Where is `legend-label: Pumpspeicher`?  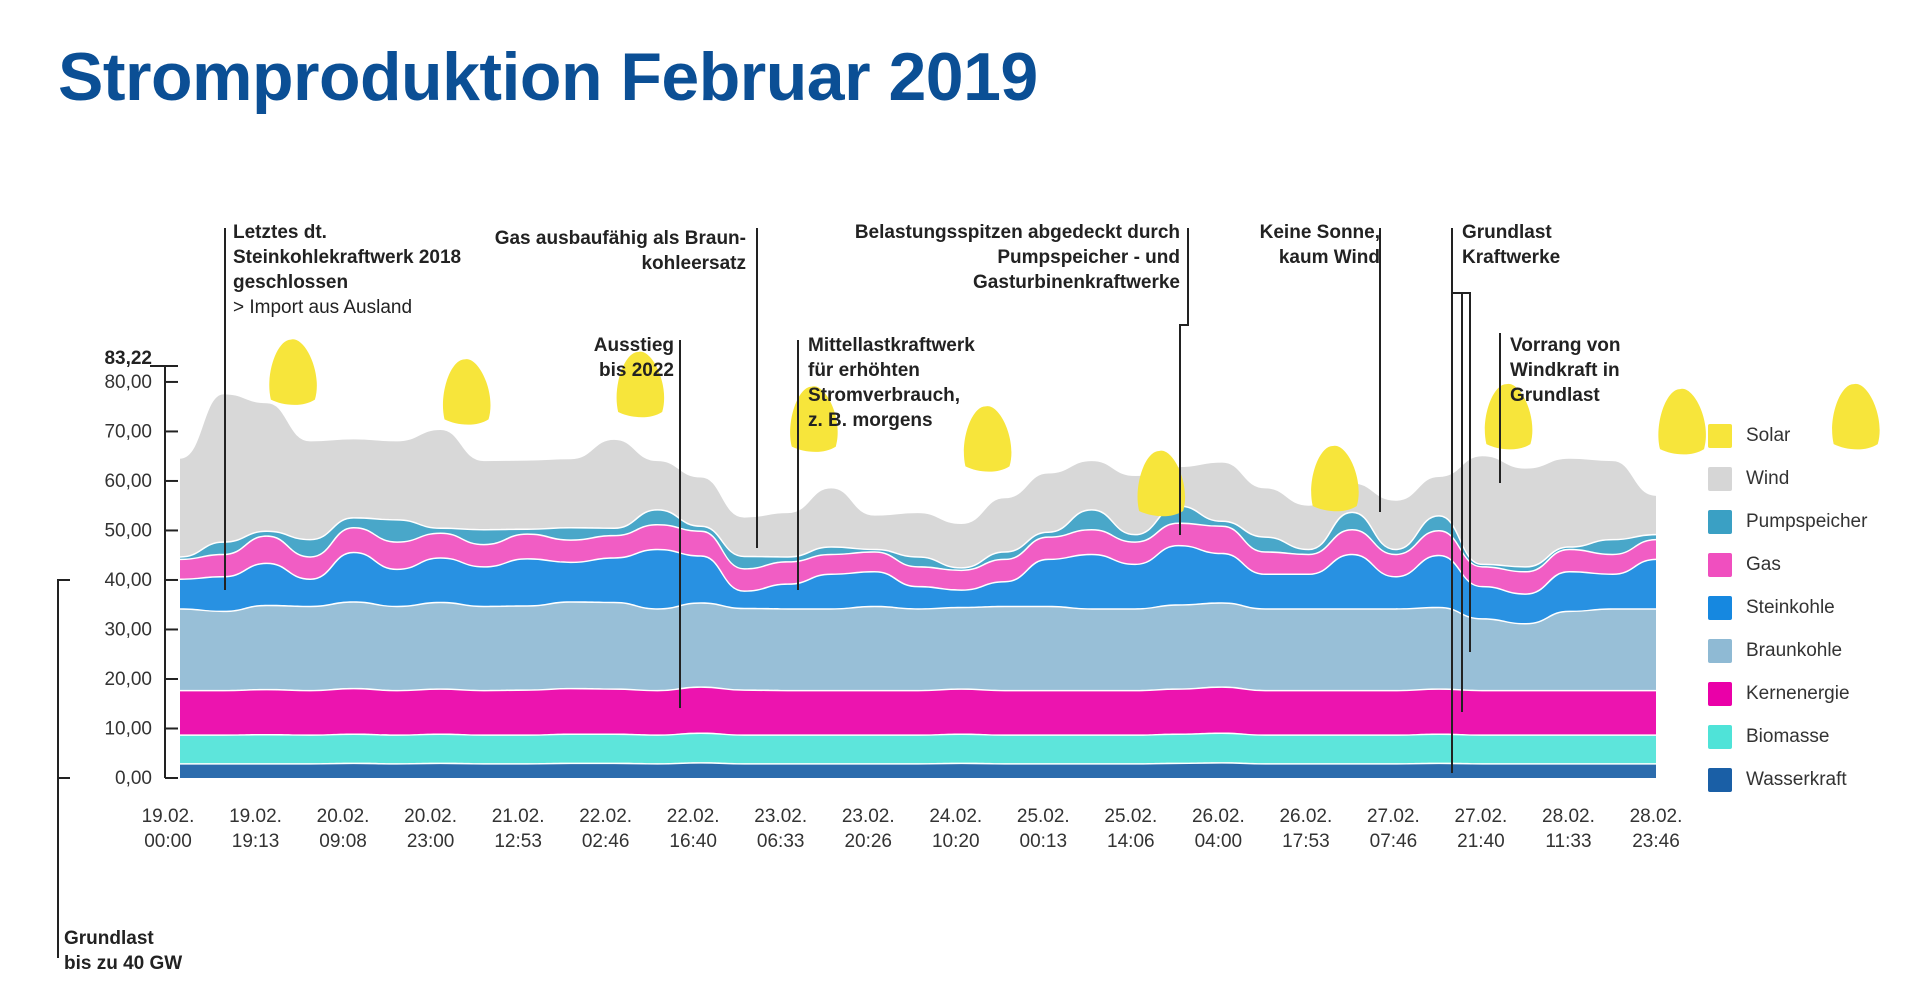
legend-label: Pumpspeicher is located at coordinates (1807, 521).